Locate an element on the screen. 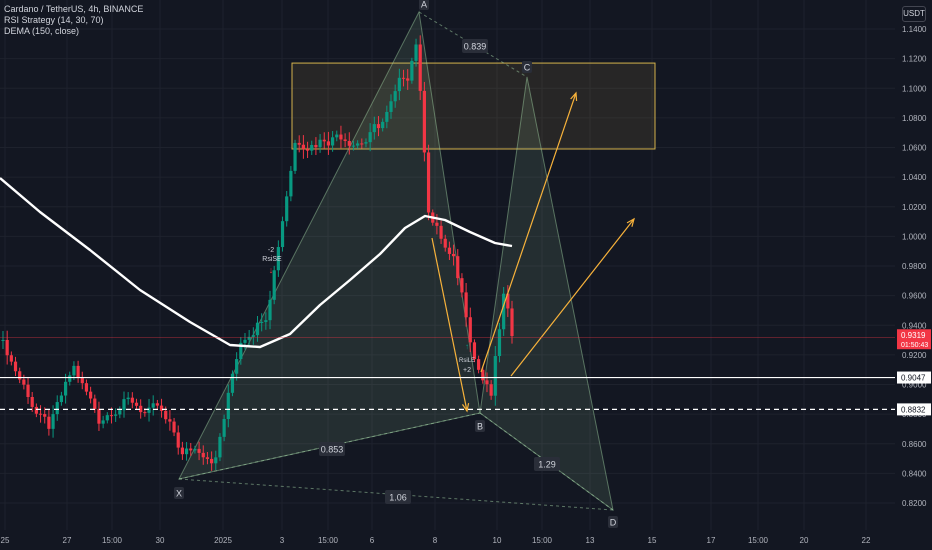  ratio-label: 1.06 is located at coordinates (398, 498).